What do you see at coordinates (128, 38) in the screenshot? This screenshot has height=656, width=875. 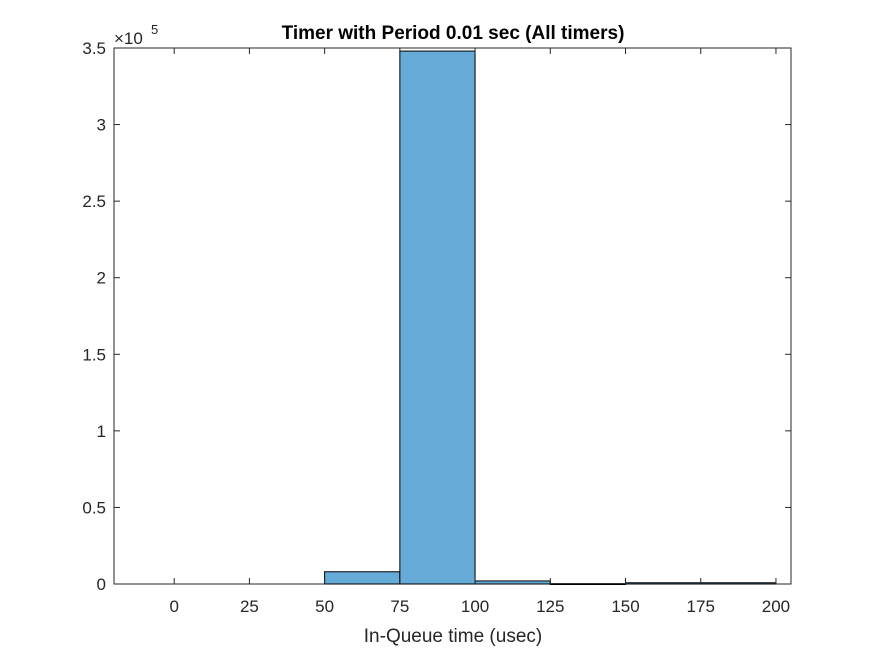 I see `y-exponent-base: ×10` at bounding box center [128, 38].